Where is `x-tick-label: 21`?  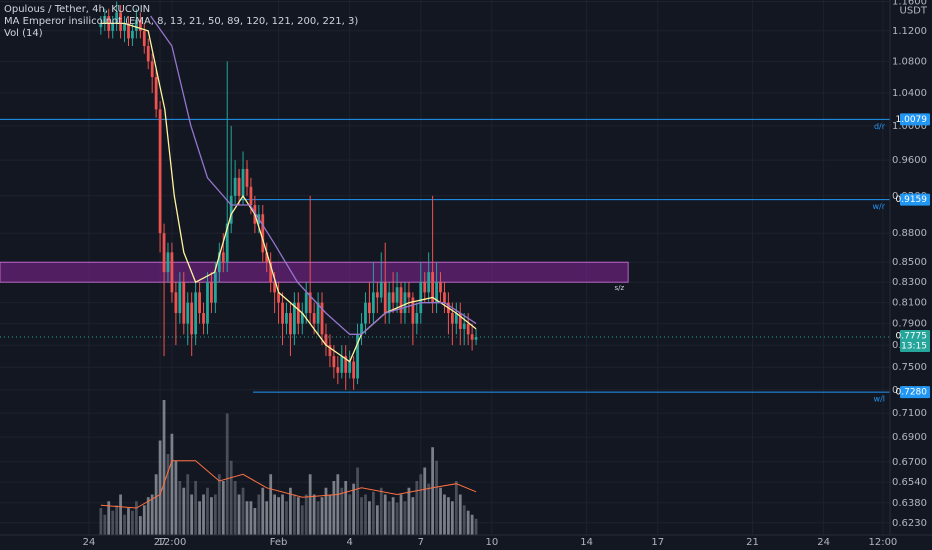 x-tick-label: 21 is located at coordinates (752, 542).